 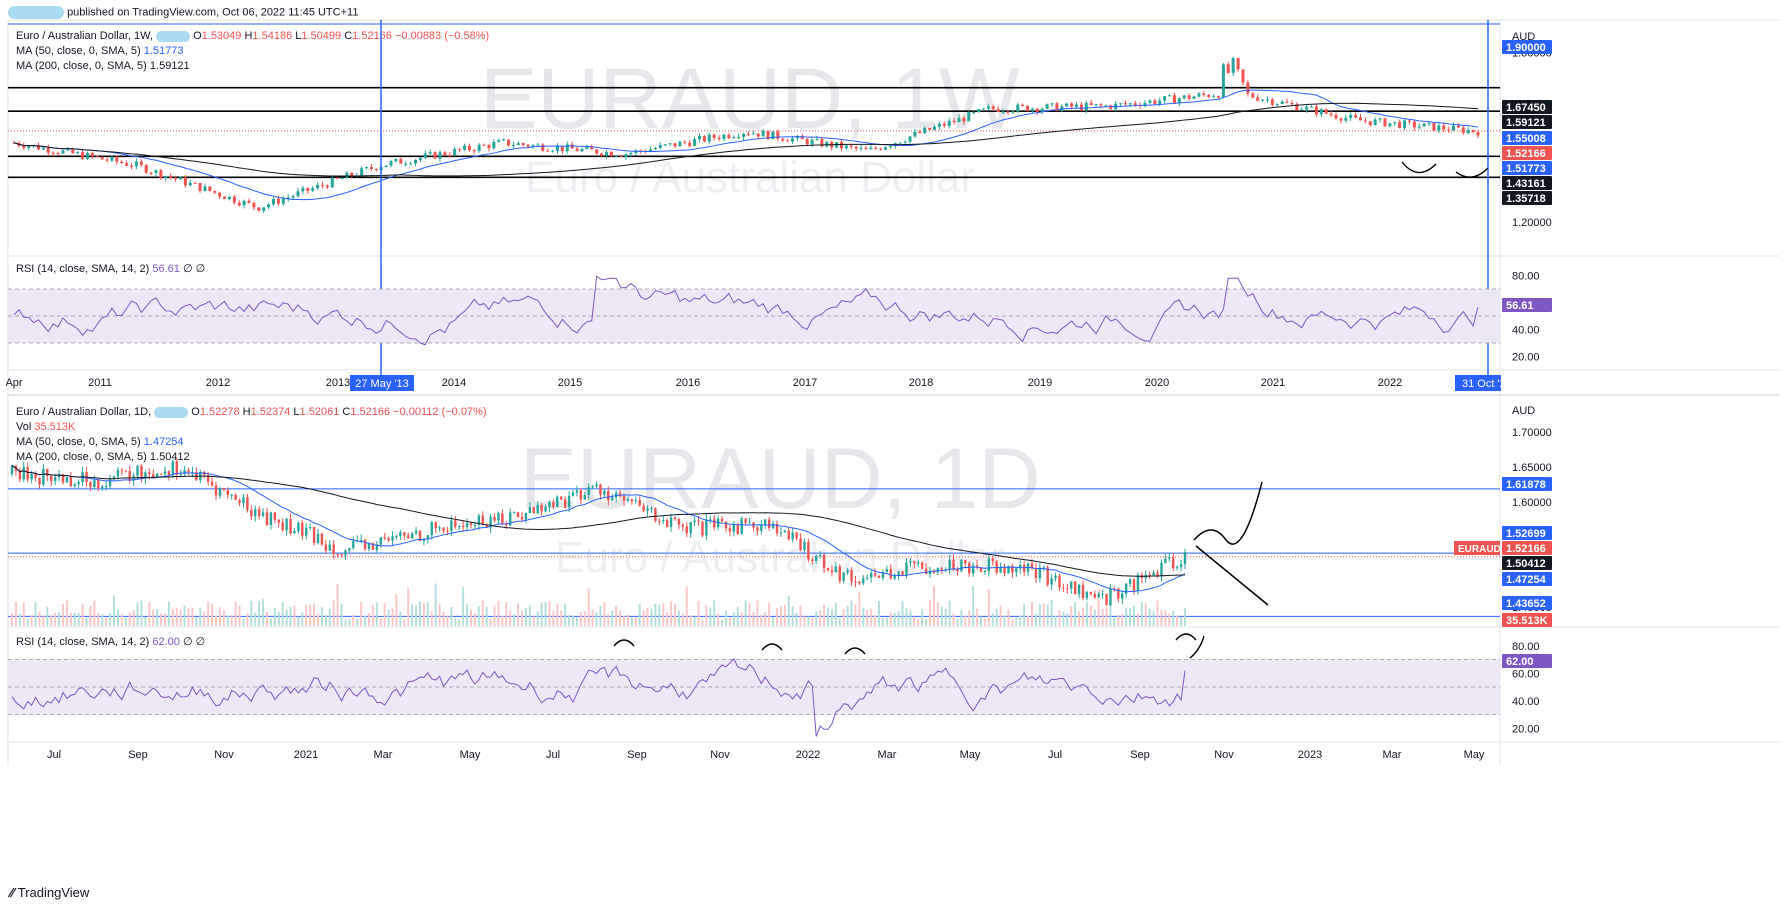 I want to click on weekly-price-tag-bg, so click(x=1527, y=168).